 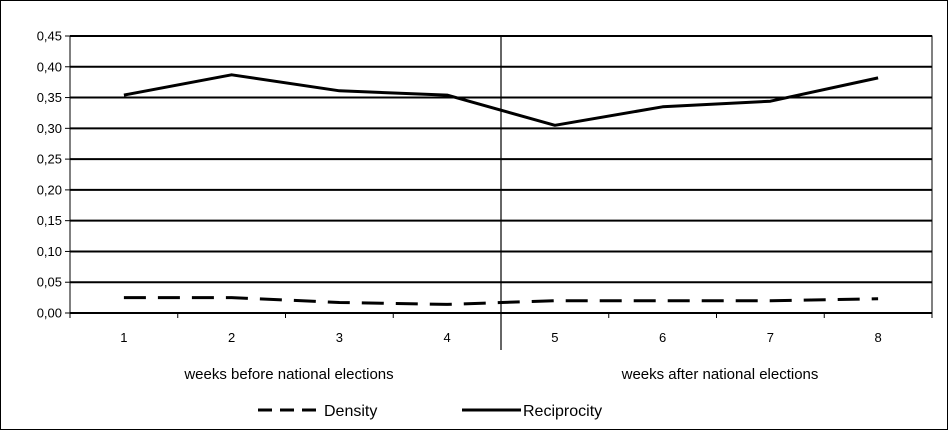 What do you see at coordinates (49, 159) in the screenshot?
I see `y-tick-label: 0,25` at bounding box center [49, 159].